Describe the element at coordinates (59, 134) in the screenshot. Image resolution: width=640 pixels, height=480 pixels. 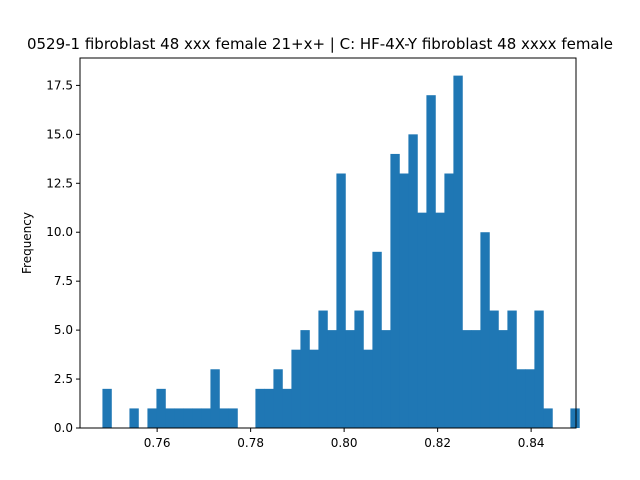
I see `y-tick-label: 15.0` at that location.